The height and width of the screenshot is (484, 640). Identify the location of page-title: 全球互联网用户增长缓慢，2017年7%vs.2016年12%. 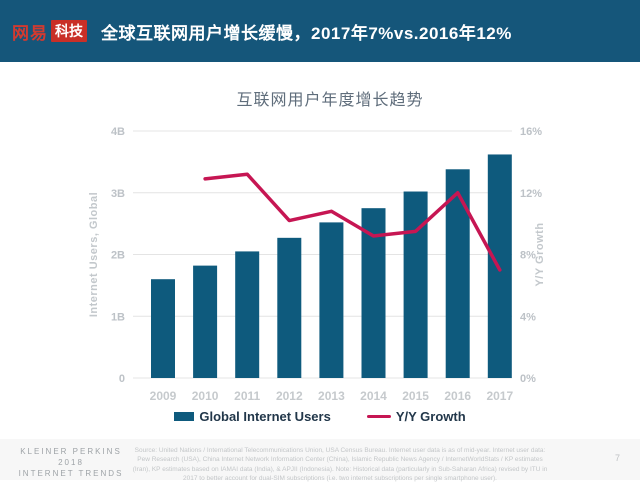
(306, 33).